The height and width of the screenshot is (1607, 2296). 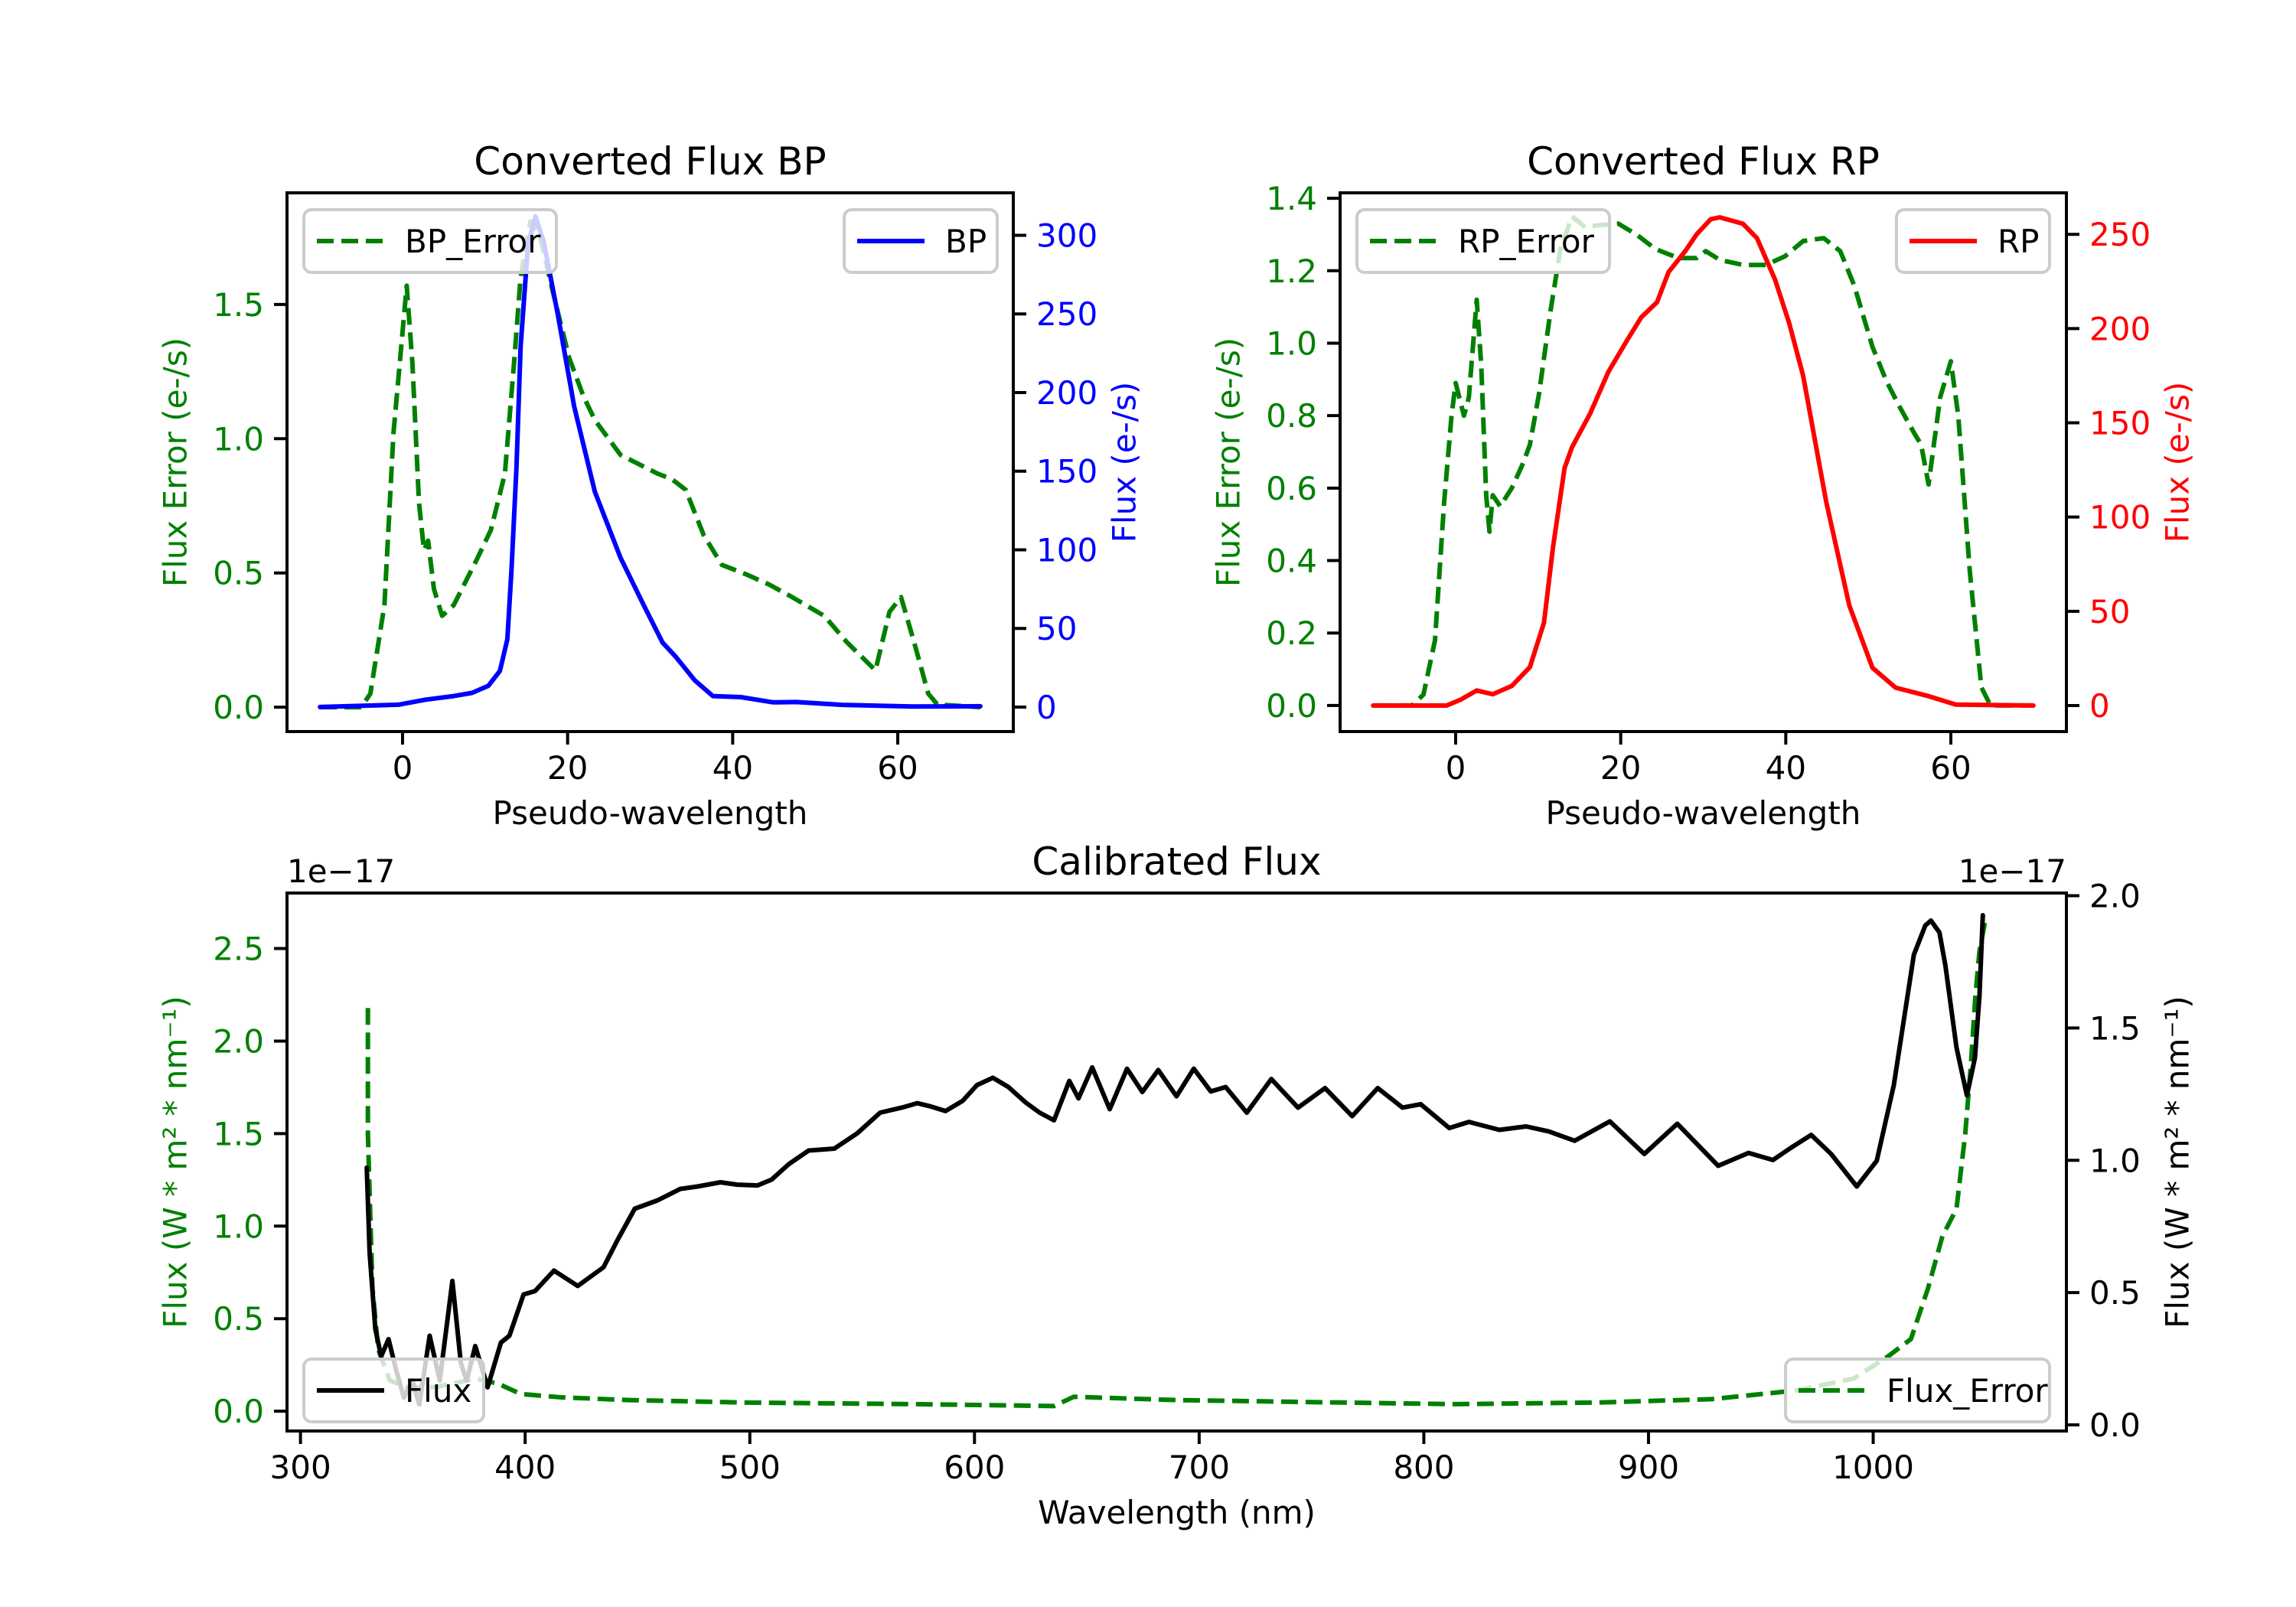 I want to click on legend-label: RP_Error, so click(x=1526, y=242).